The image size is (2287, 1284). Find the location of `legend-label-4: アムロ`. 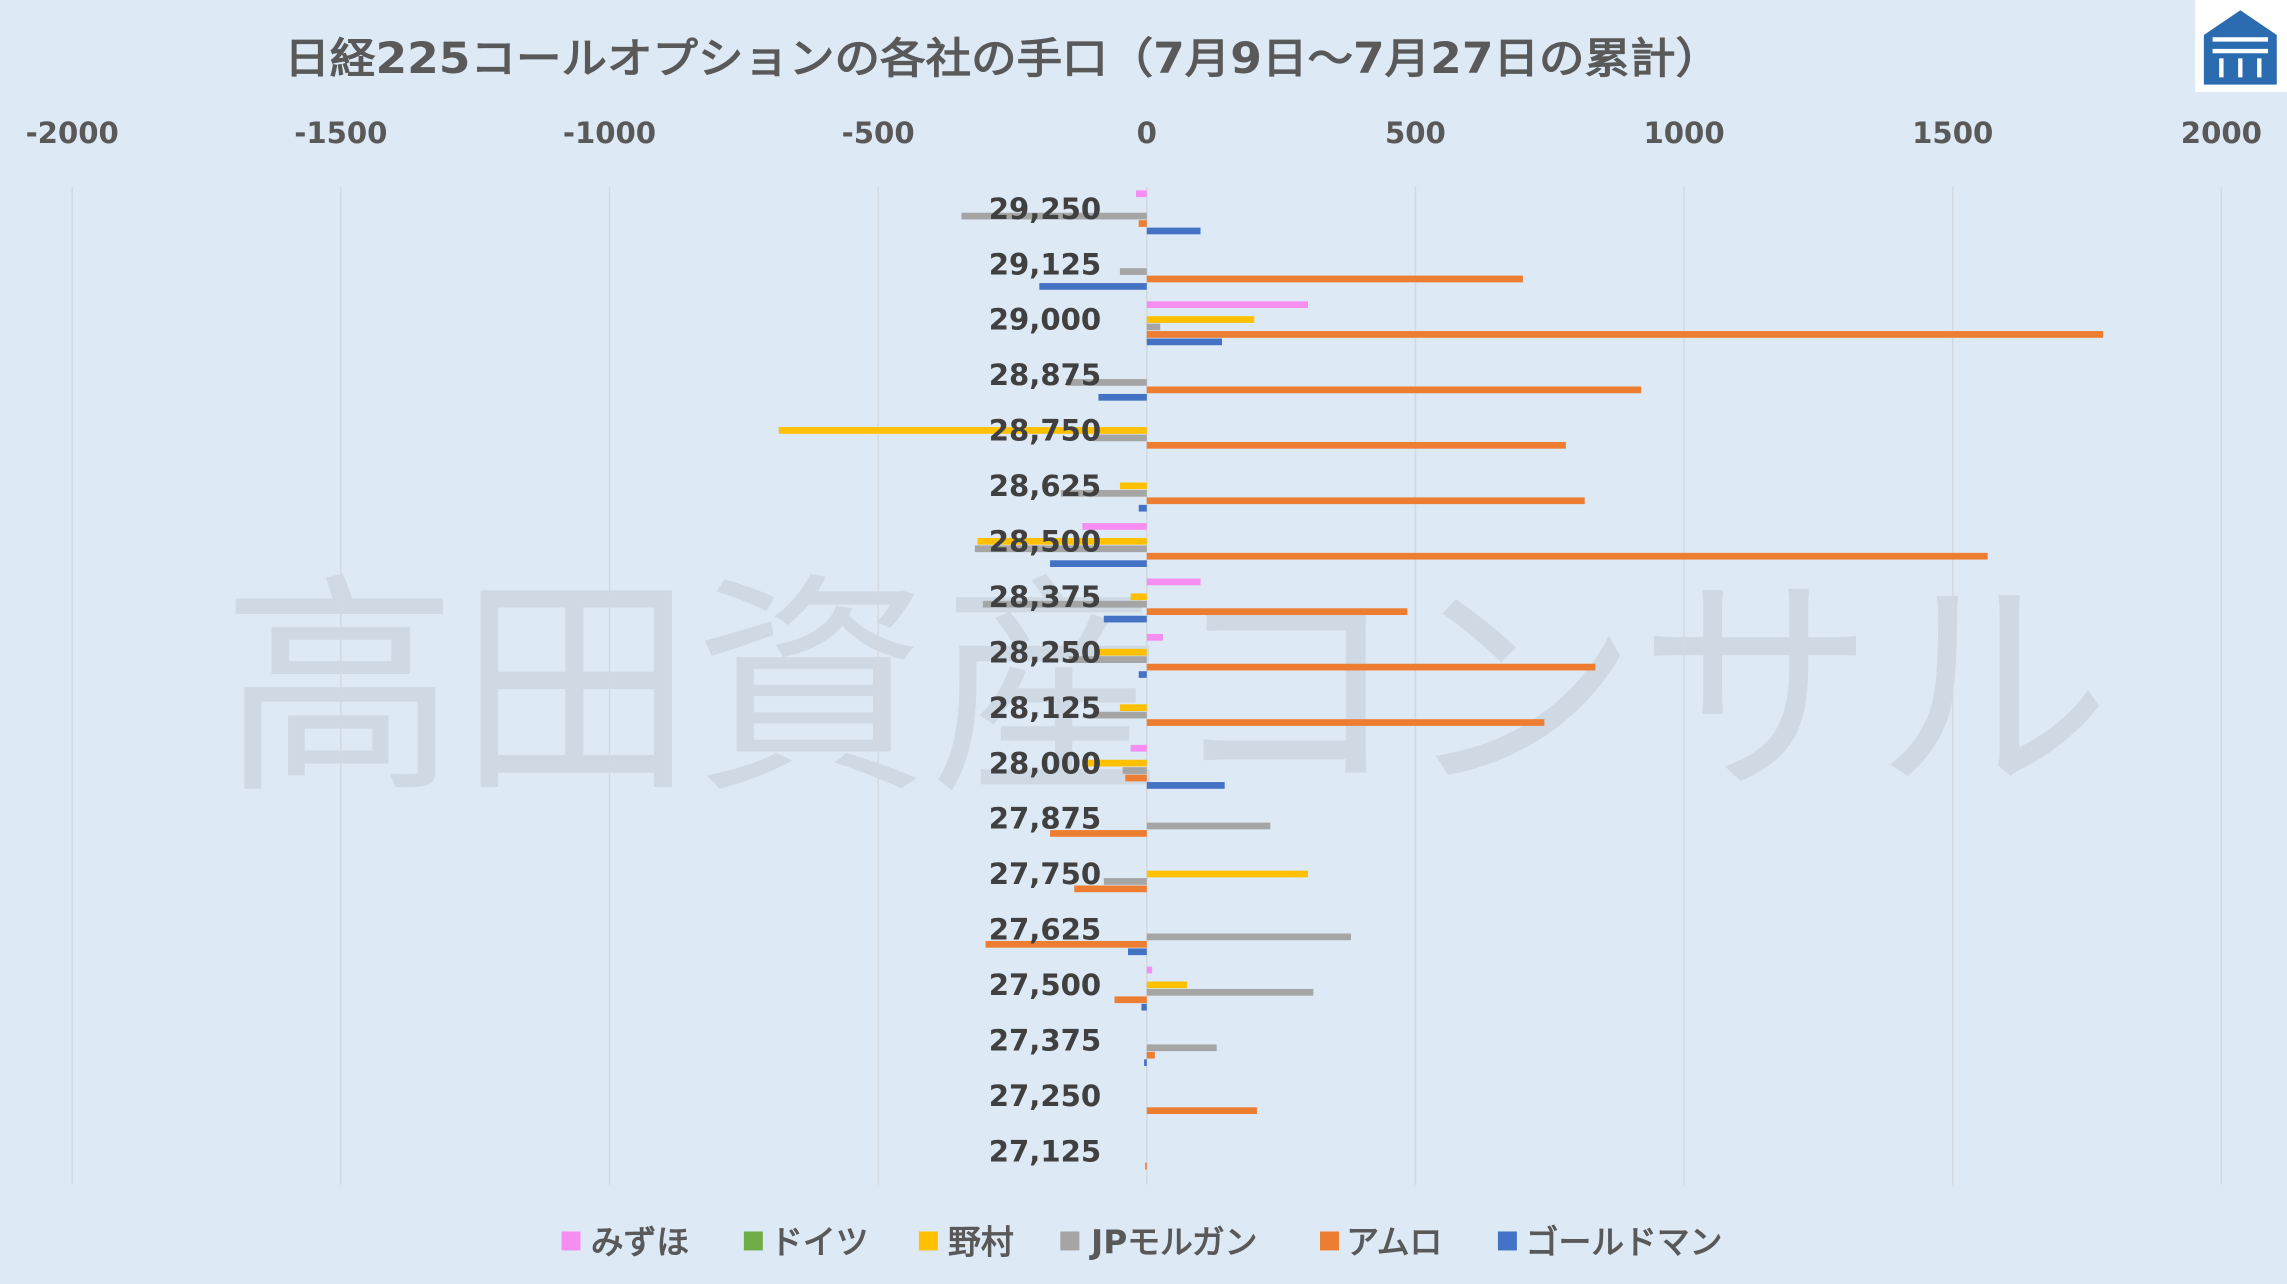

legend-label-4: アムロ is located at coordinates (1394, 1242).